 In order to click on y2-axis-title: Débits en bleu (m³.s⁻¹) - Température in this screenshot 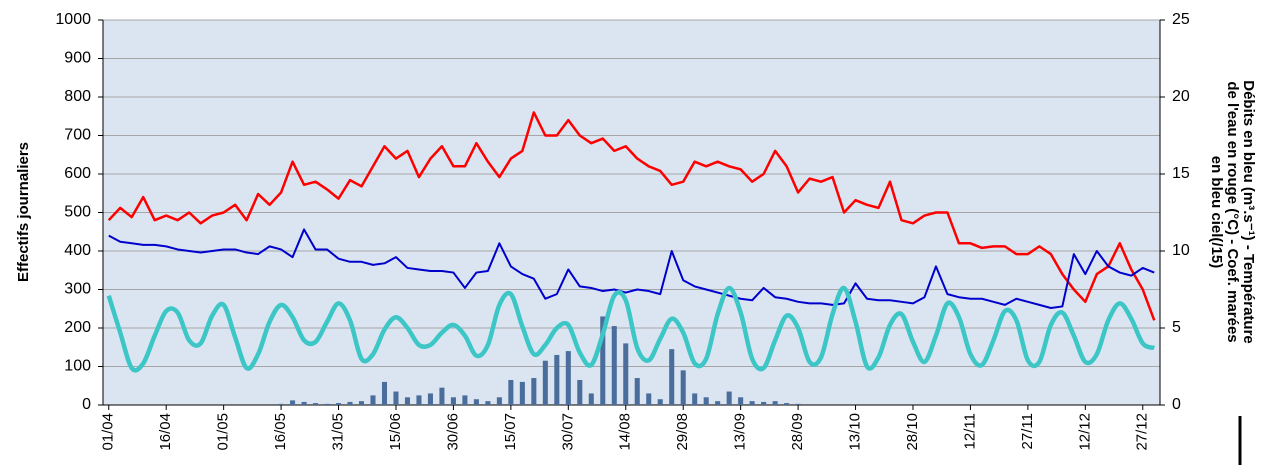, I will do `click(1248, 212)`.